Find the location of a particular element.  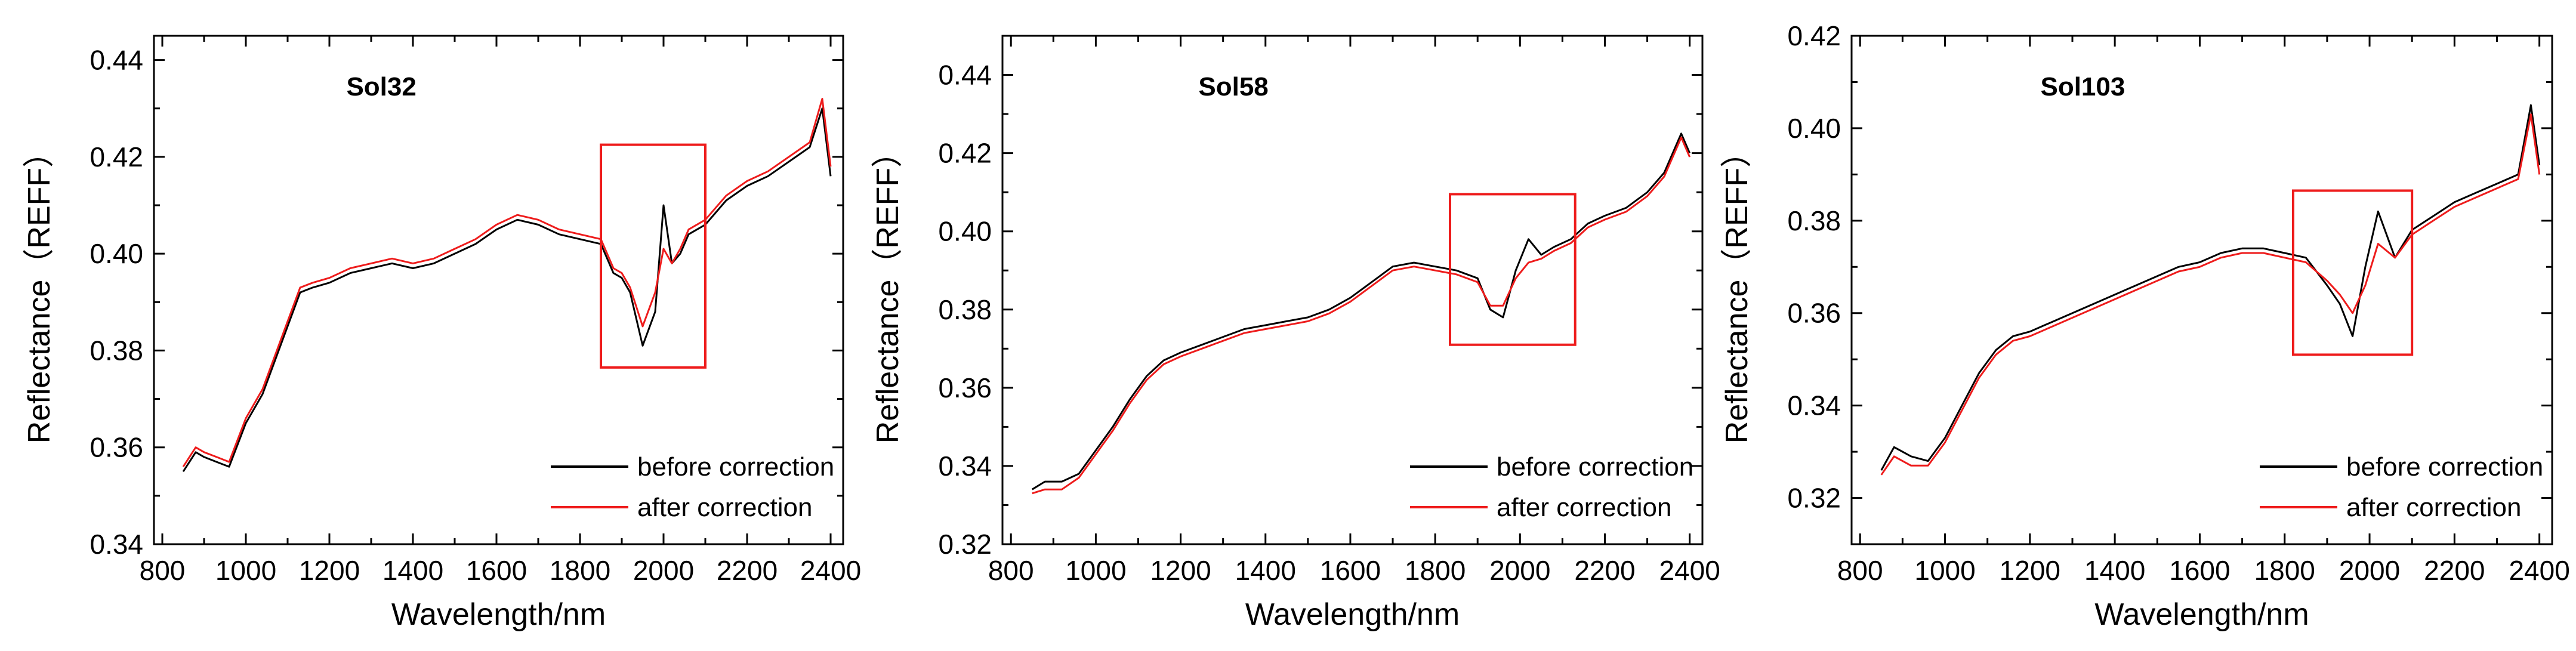

chart-title: Sol32 is located at coordinates (381, 86).